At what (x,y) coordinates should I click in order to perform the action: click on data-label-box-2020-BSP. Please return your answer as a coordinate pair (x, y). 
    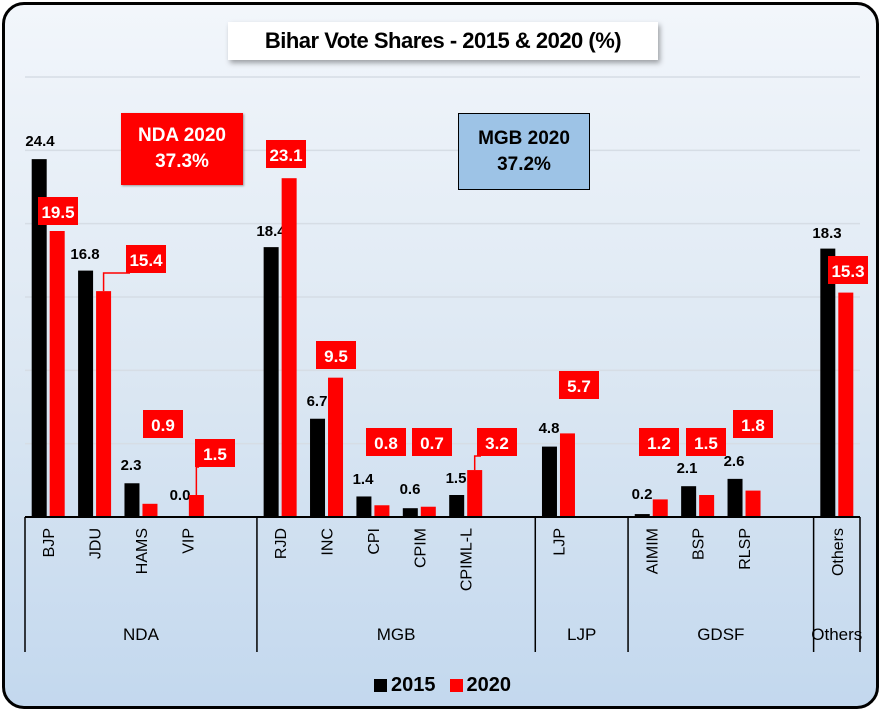
    Looking at the image, I should click on (706, 442).